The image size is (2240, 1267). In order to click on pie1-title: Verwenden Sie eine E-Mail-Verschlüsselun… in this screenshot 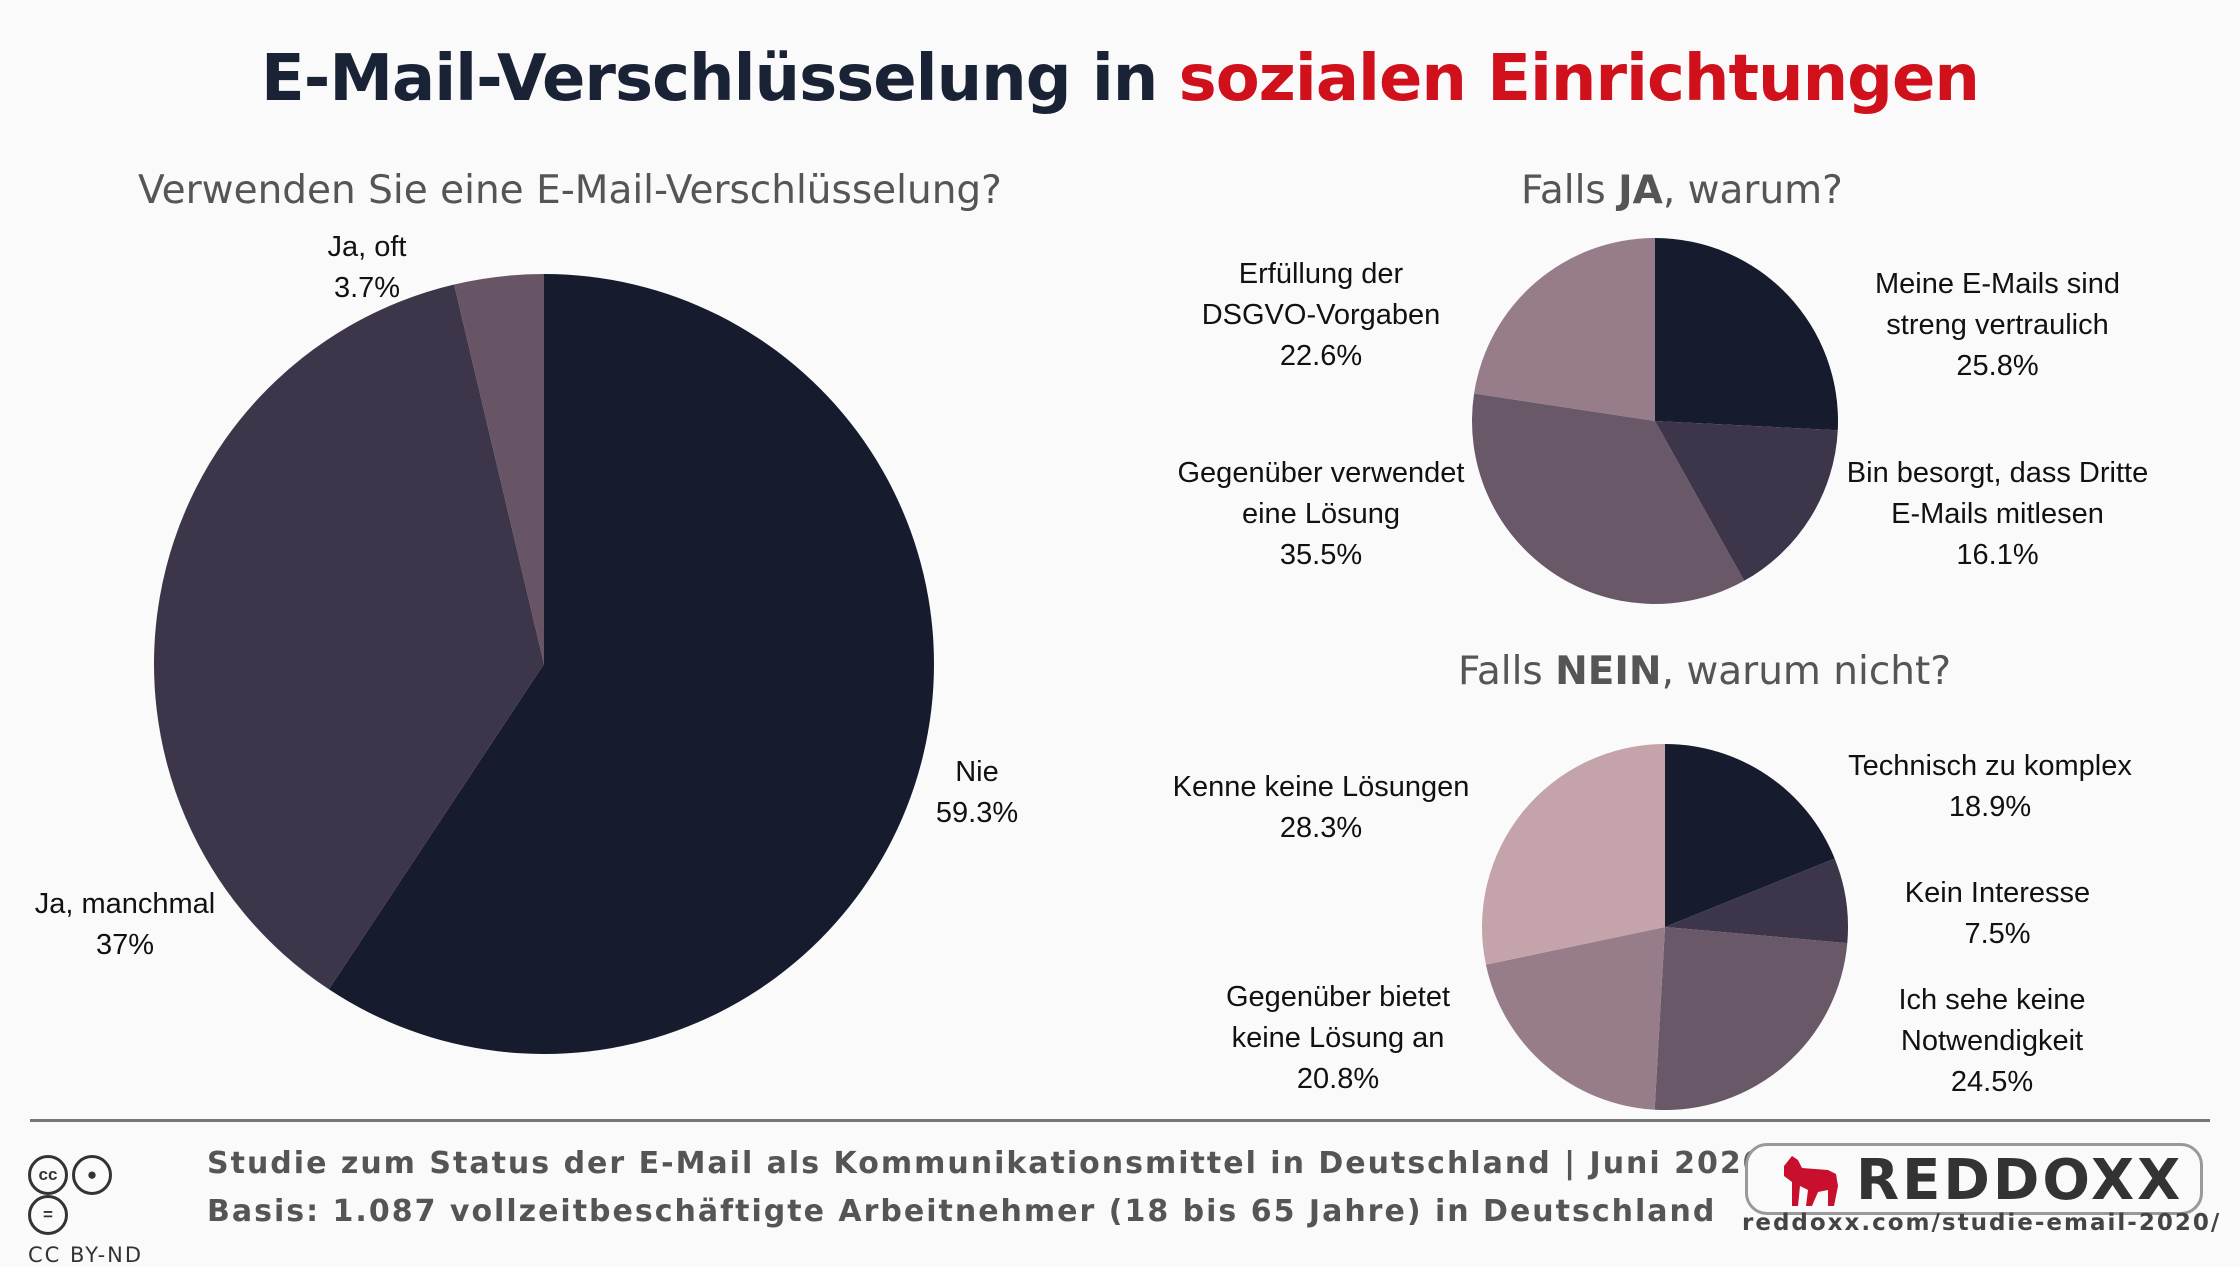, I will do `click(570, 190)`.